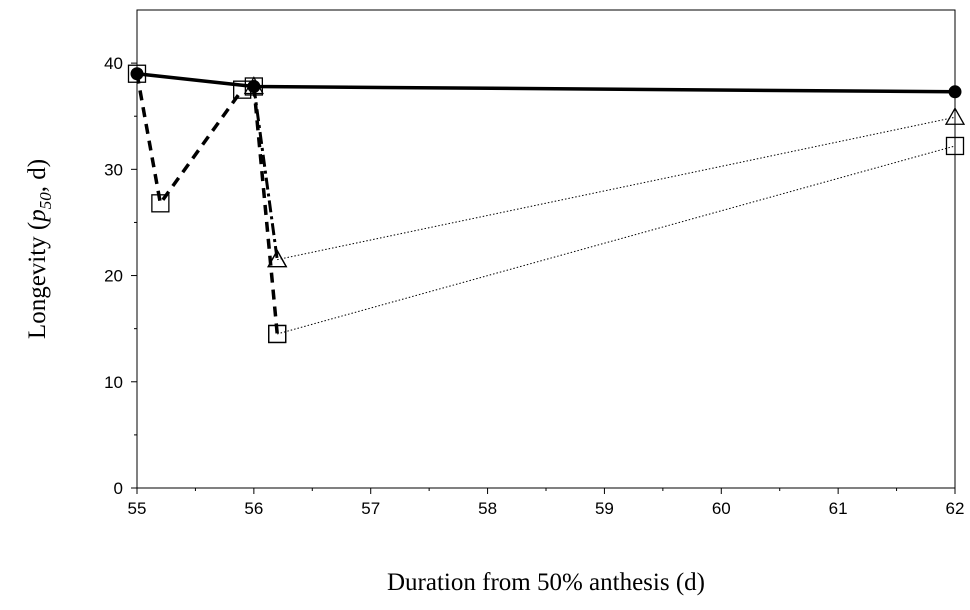  Describe the element at coordinates (113, 63) in the screenshot. I see `y-tick-label: 40` at that location.